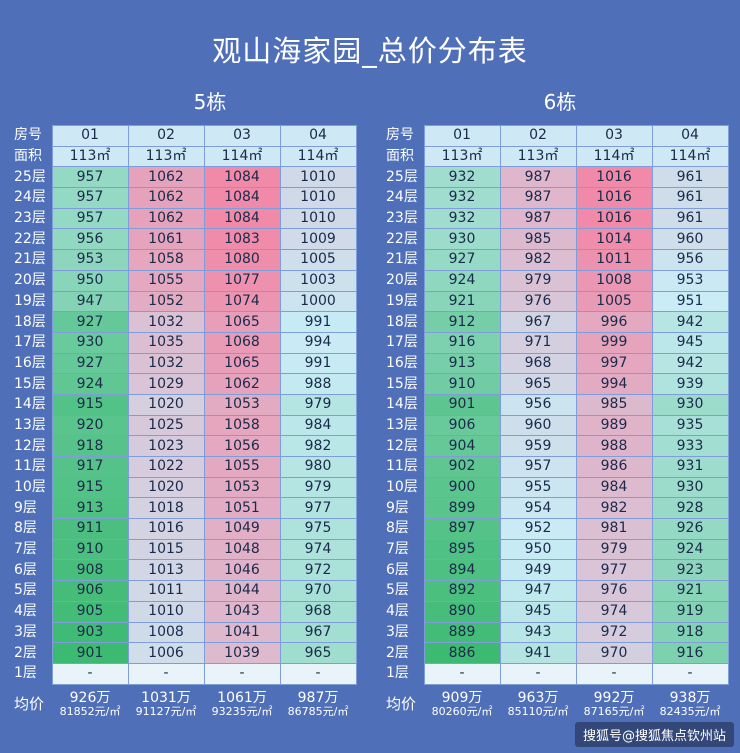  Describe the element at coordinates (166, 239) in the screenshot. I see `price-cell: 1061` at that location.